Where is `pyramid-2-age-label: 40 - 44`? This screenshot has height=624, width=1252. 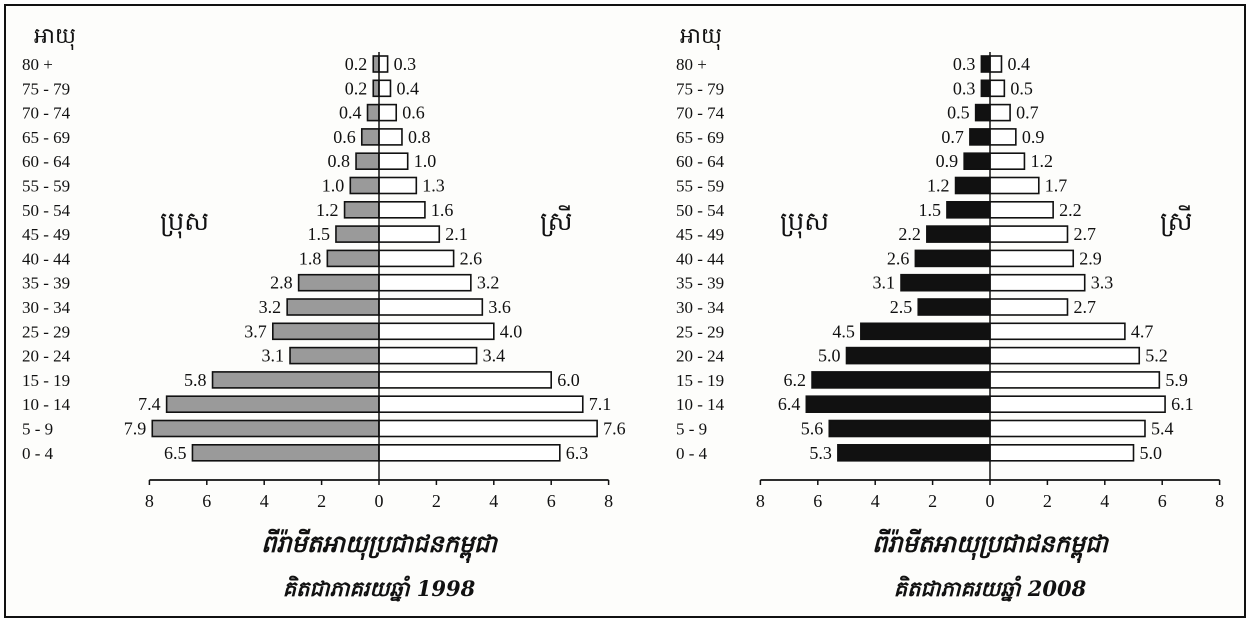 pyramid-2-age-label: 40 - 44 is located at coordinates (700, 258).